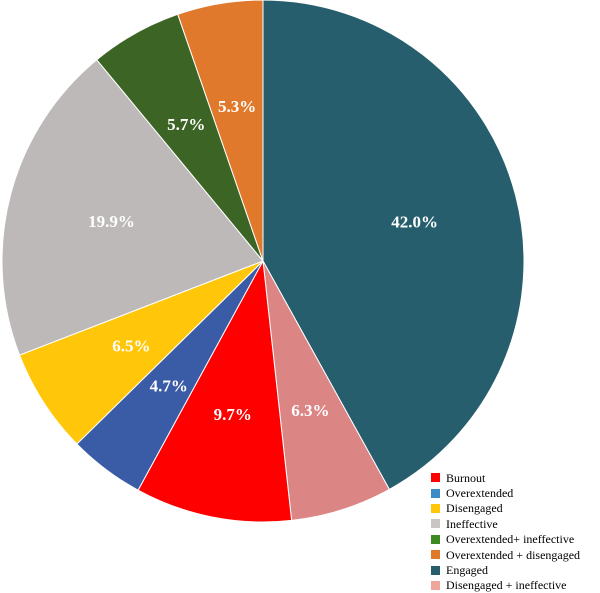  Describe the element at coordinates (414, 221) in the screenshot. I see `slice-value-label: 42.0%` at that location.